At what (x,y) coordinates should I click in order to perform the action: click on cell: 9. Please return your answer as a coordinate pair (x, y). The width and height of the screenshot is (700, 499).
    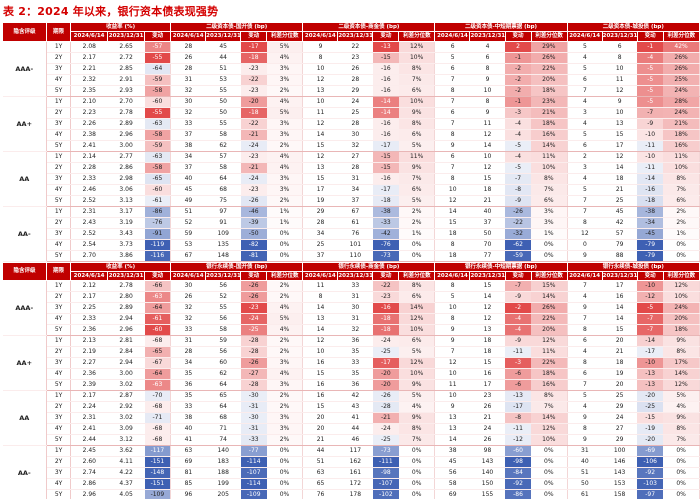
    Looking at the image, I should click on (452, 330).